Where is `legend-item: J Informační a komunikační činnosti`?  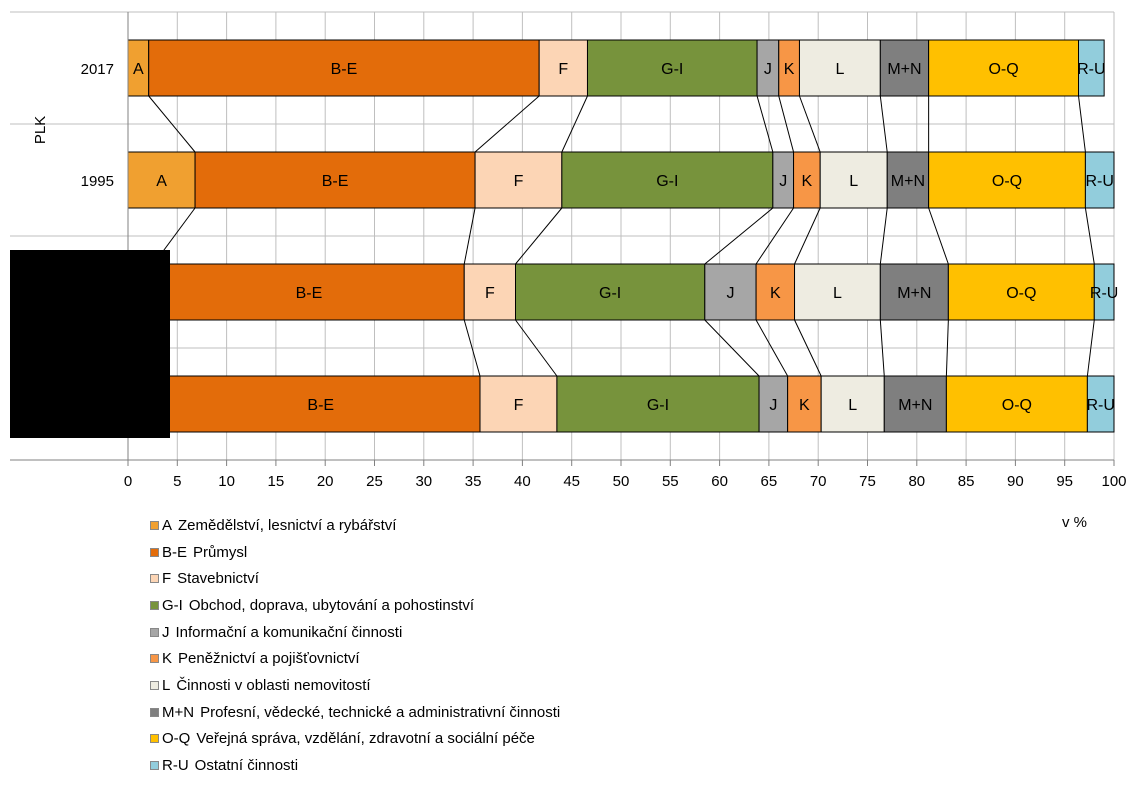 legend-item: J Informační a komunikační činnosti is located at coordinates (355, 632).